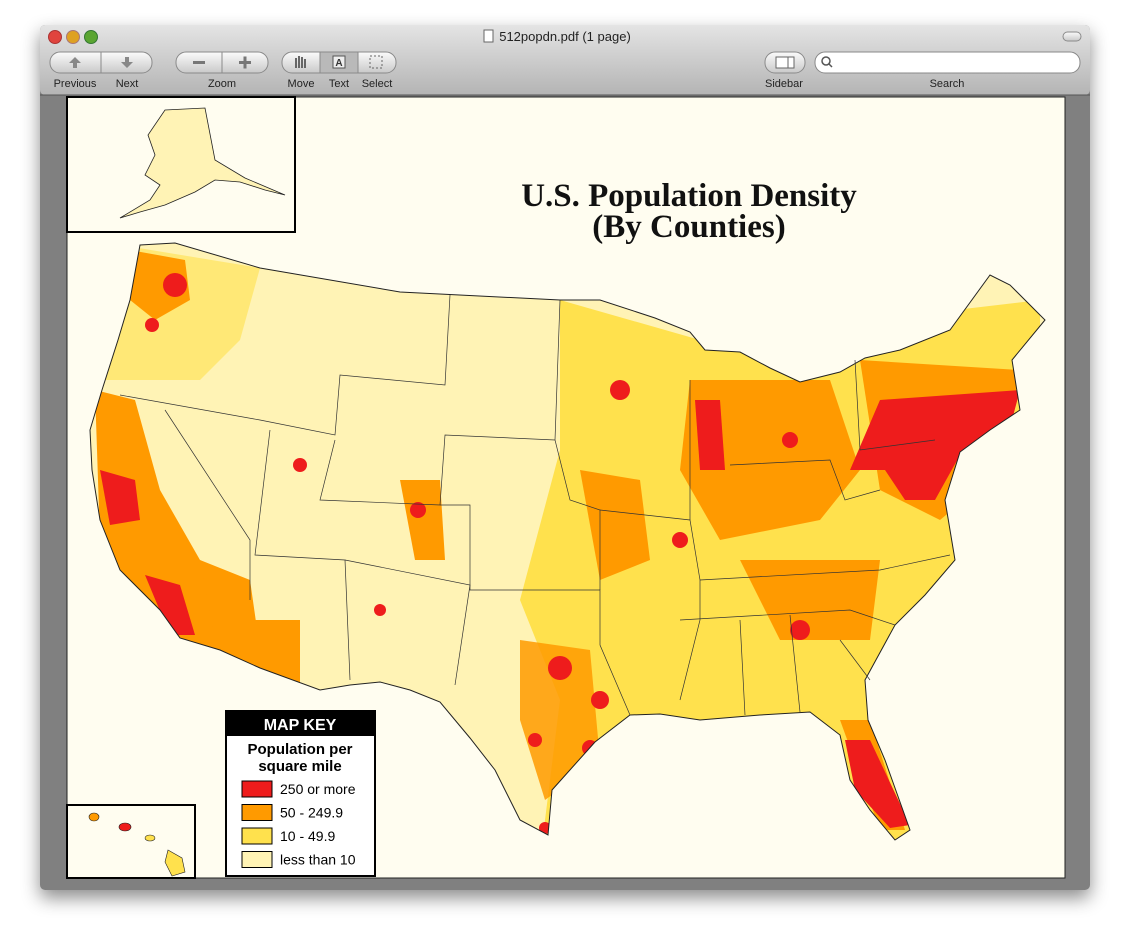  I want to click on doc-icon, so click(488, 36).